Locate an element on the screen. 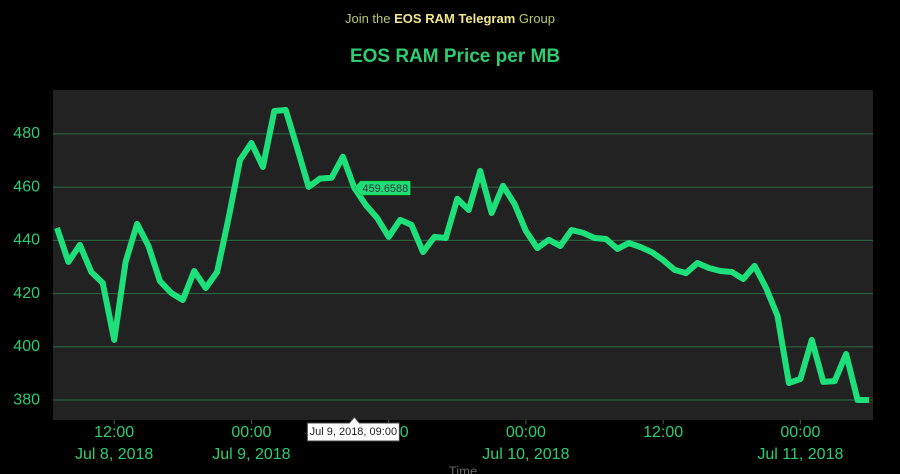  header: Join the EOS RAM Telegram Group is located at coordinates (450, 18).